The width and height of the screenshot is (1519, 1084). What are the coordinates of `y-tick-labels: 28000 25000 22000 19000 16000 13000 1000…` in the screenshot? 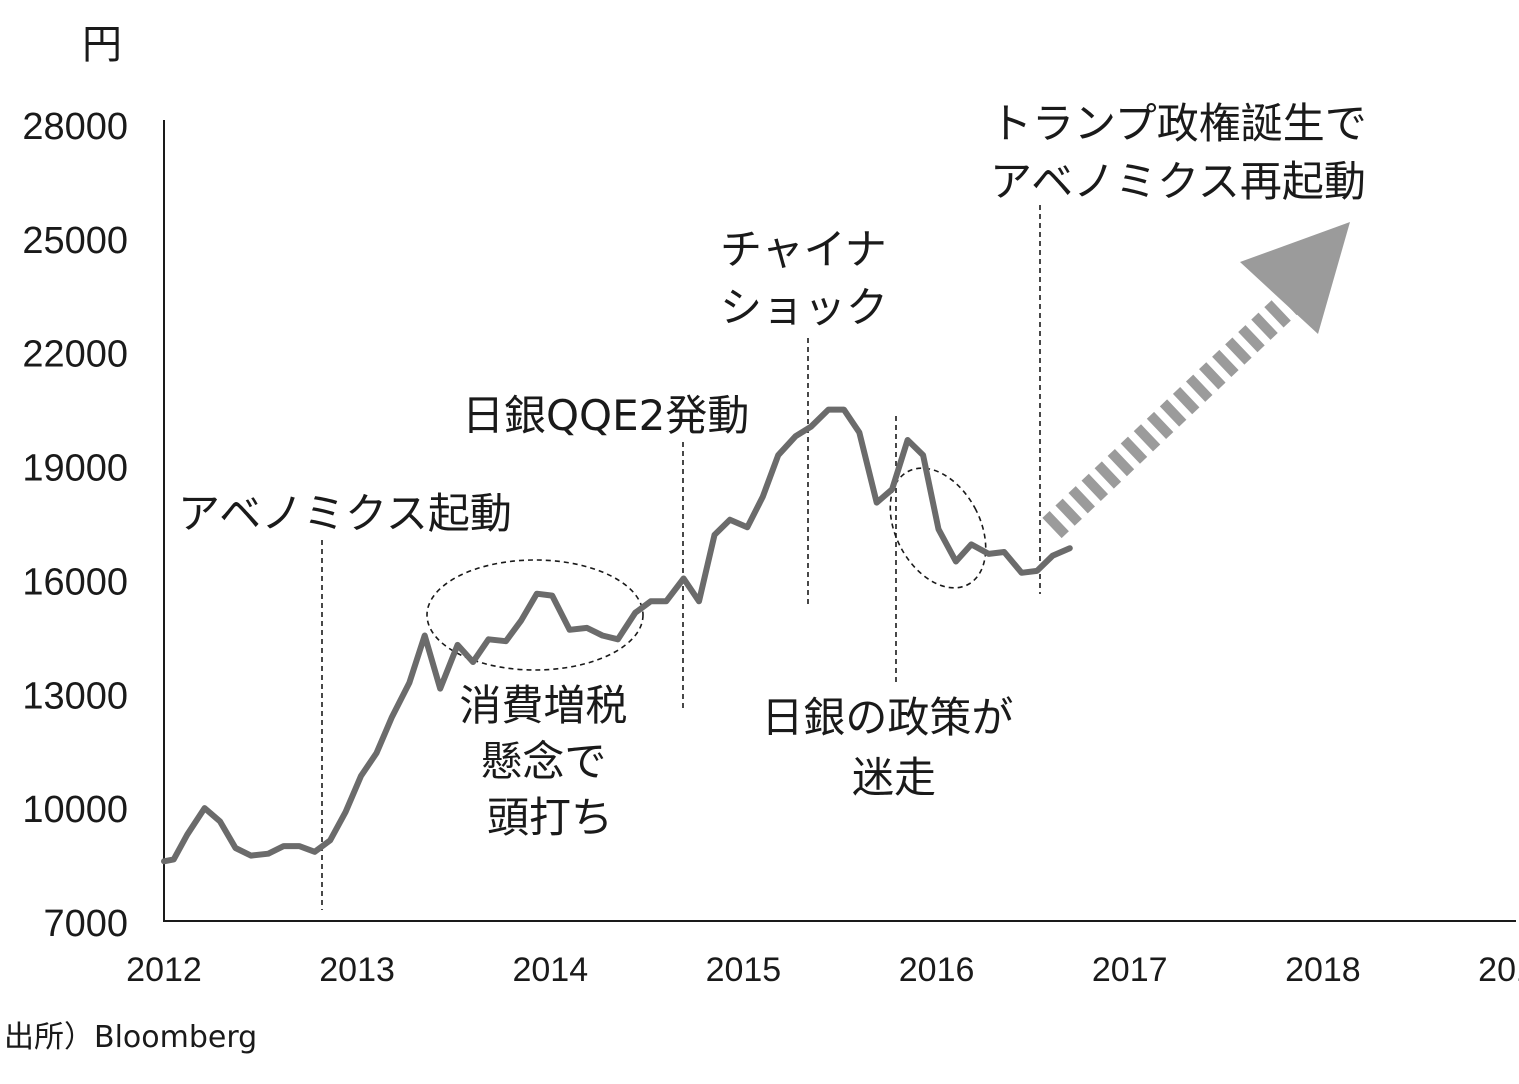 It's located at (75, 525).